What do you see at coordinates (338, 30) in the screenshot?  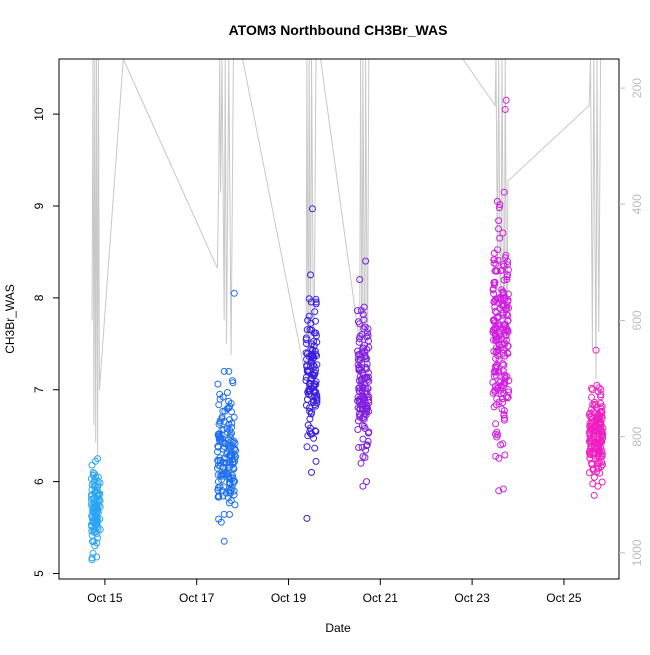 I see `chart-title: ATOM3 Northbound CH3Br_WAS` at bounding box center [338, 30].